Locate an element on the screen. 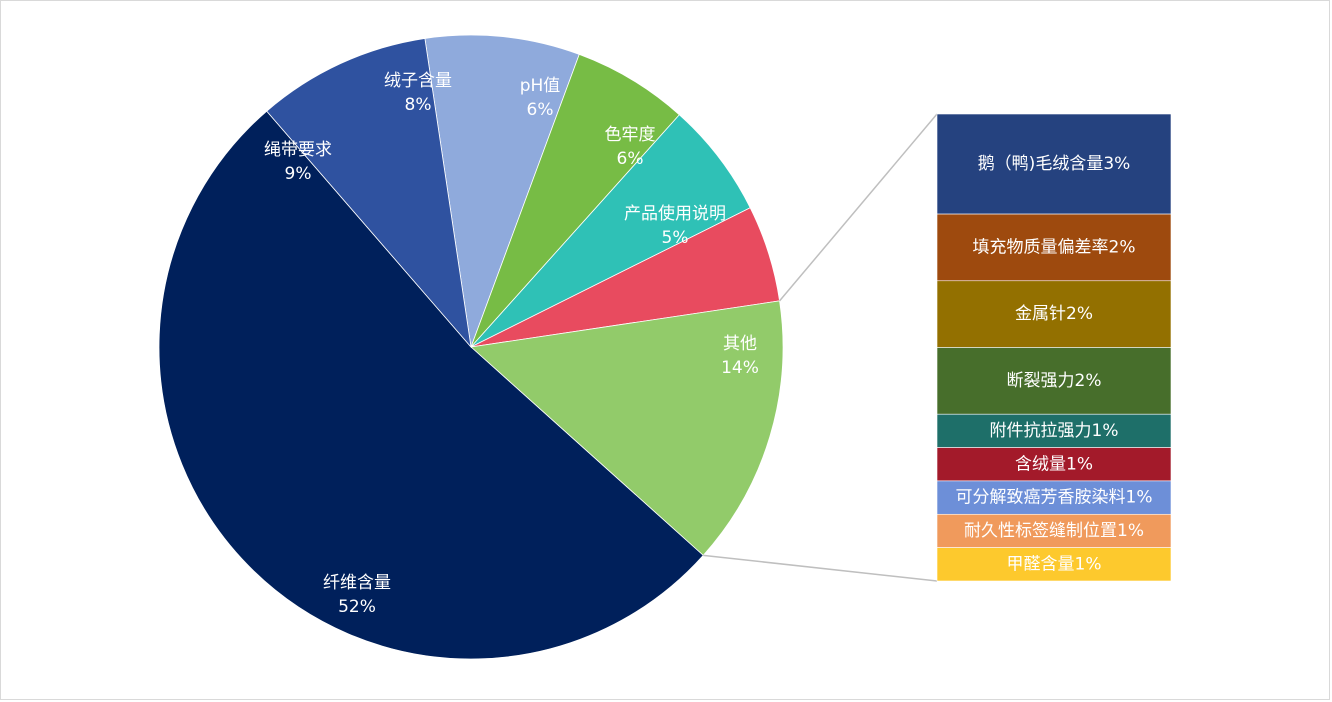  connector-line-bottom is located at coordinates (820, 568).